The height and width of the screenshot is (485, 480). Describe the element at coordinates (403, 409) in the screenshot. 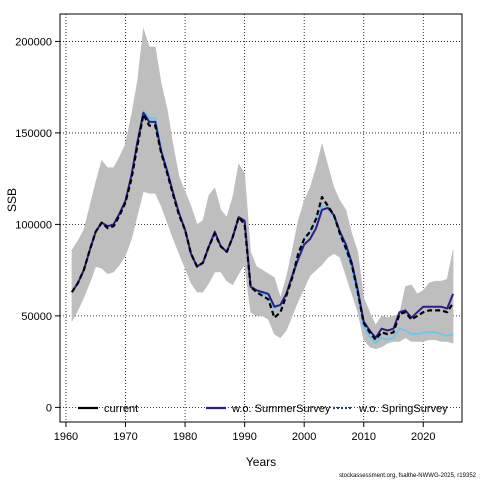

I see `legend-label: w.o. SpringSurvey` at that location.